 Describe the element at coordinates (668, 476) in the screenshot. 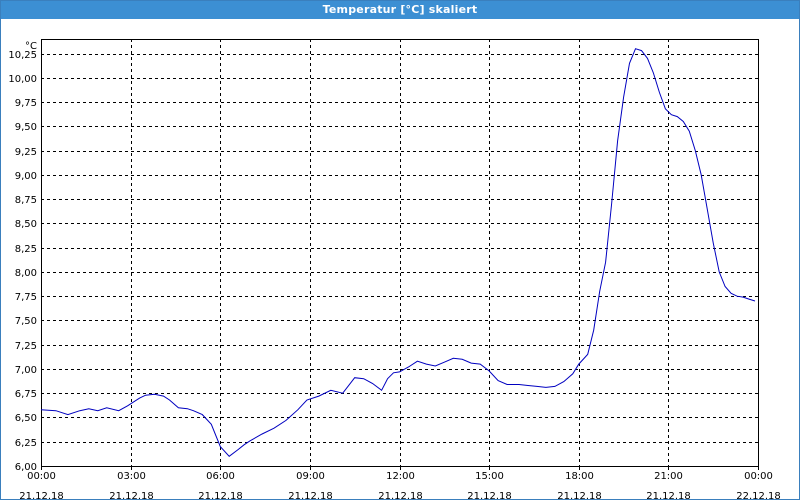

I see `x-tick-time-label: 21:00` at that location.